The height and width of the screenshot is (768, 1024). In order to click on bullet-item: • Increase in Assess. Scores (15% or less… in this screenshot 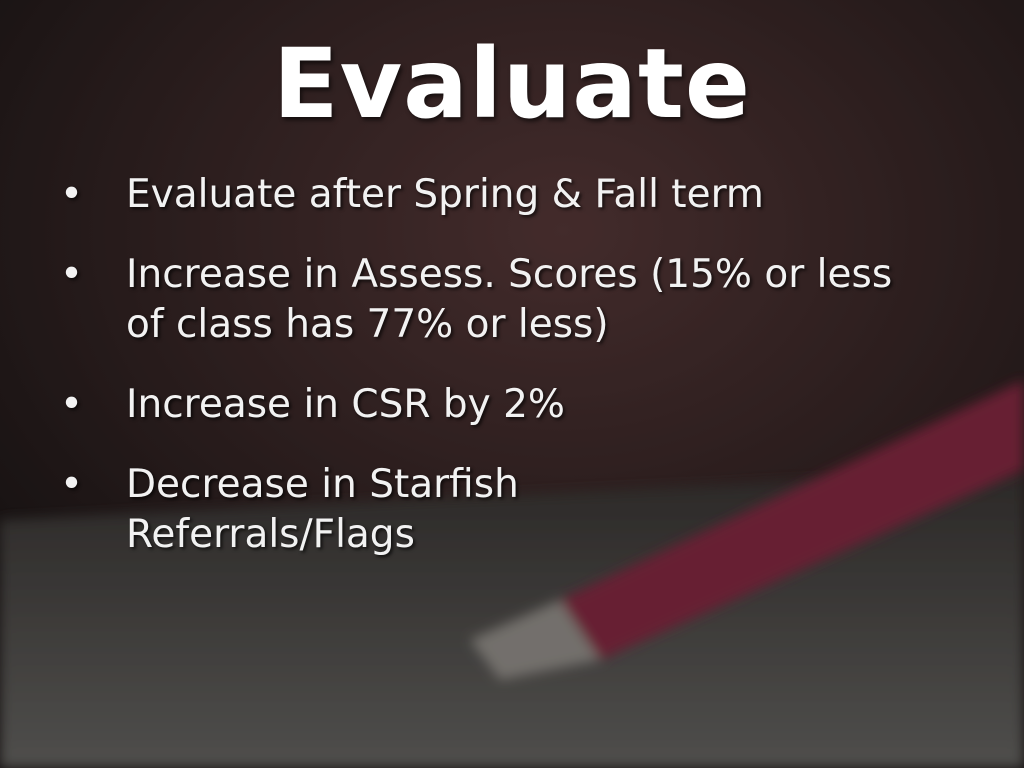, I will do `click(510, 300)`.